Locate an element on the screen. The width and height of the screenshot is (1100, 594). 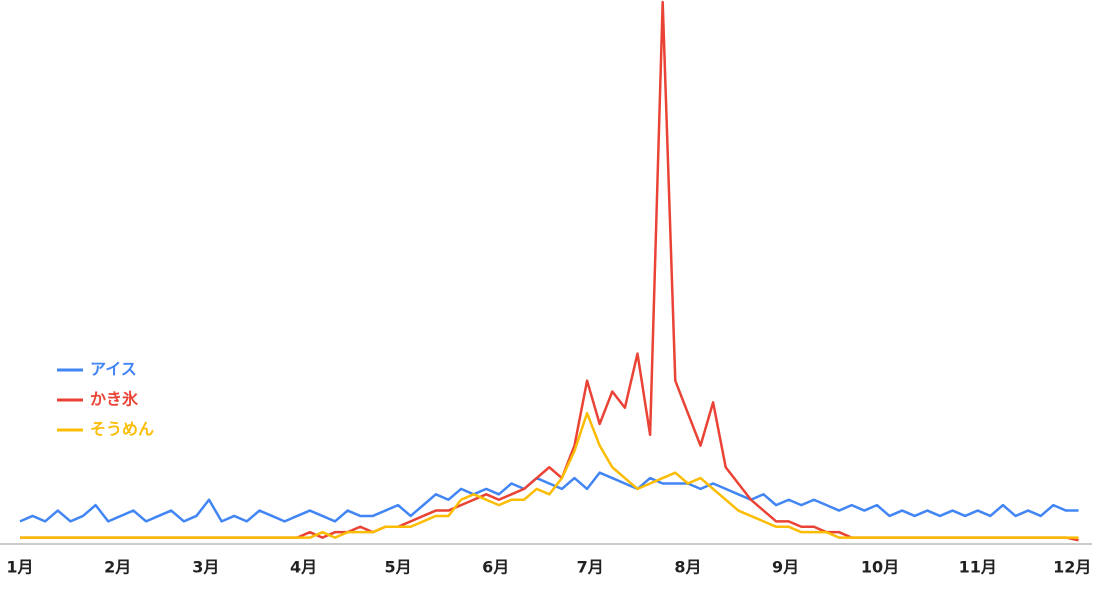
legend-label: そうめん is located at coordinates (122, 429).